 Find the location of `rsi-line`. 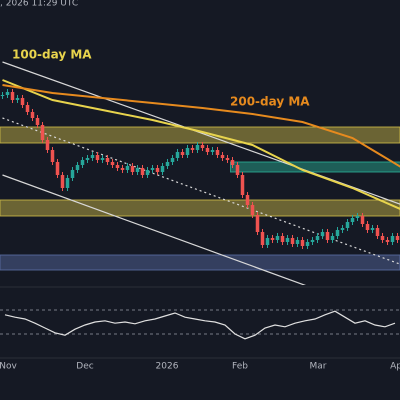

rsi-line is located at coordinates (200, 325).